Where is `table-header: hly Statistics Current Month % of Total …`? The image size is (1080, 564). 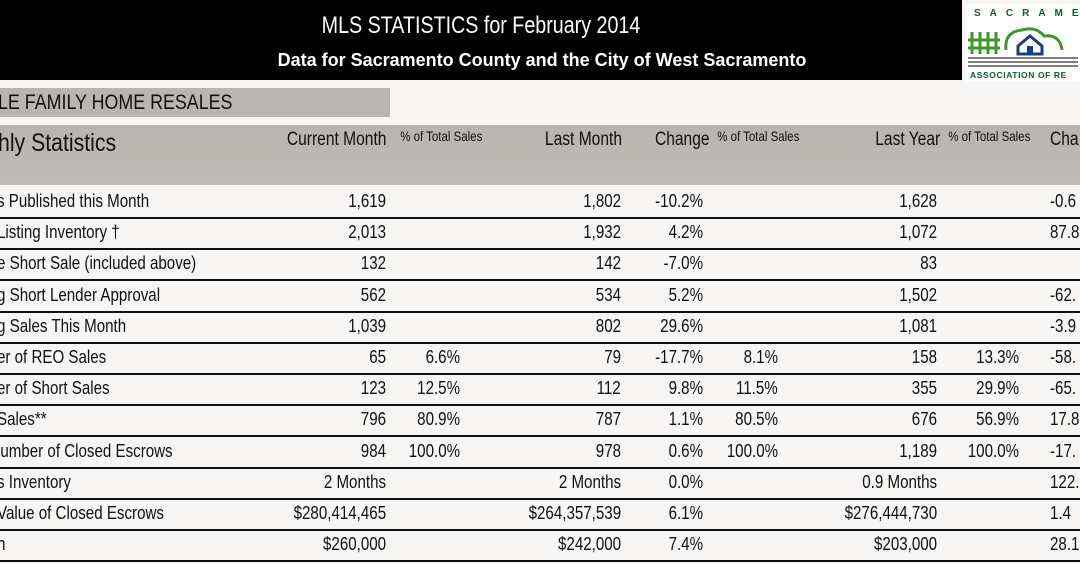
table-header: hly Statistics Current Month % of Total … is located at coordinates (540, 155).